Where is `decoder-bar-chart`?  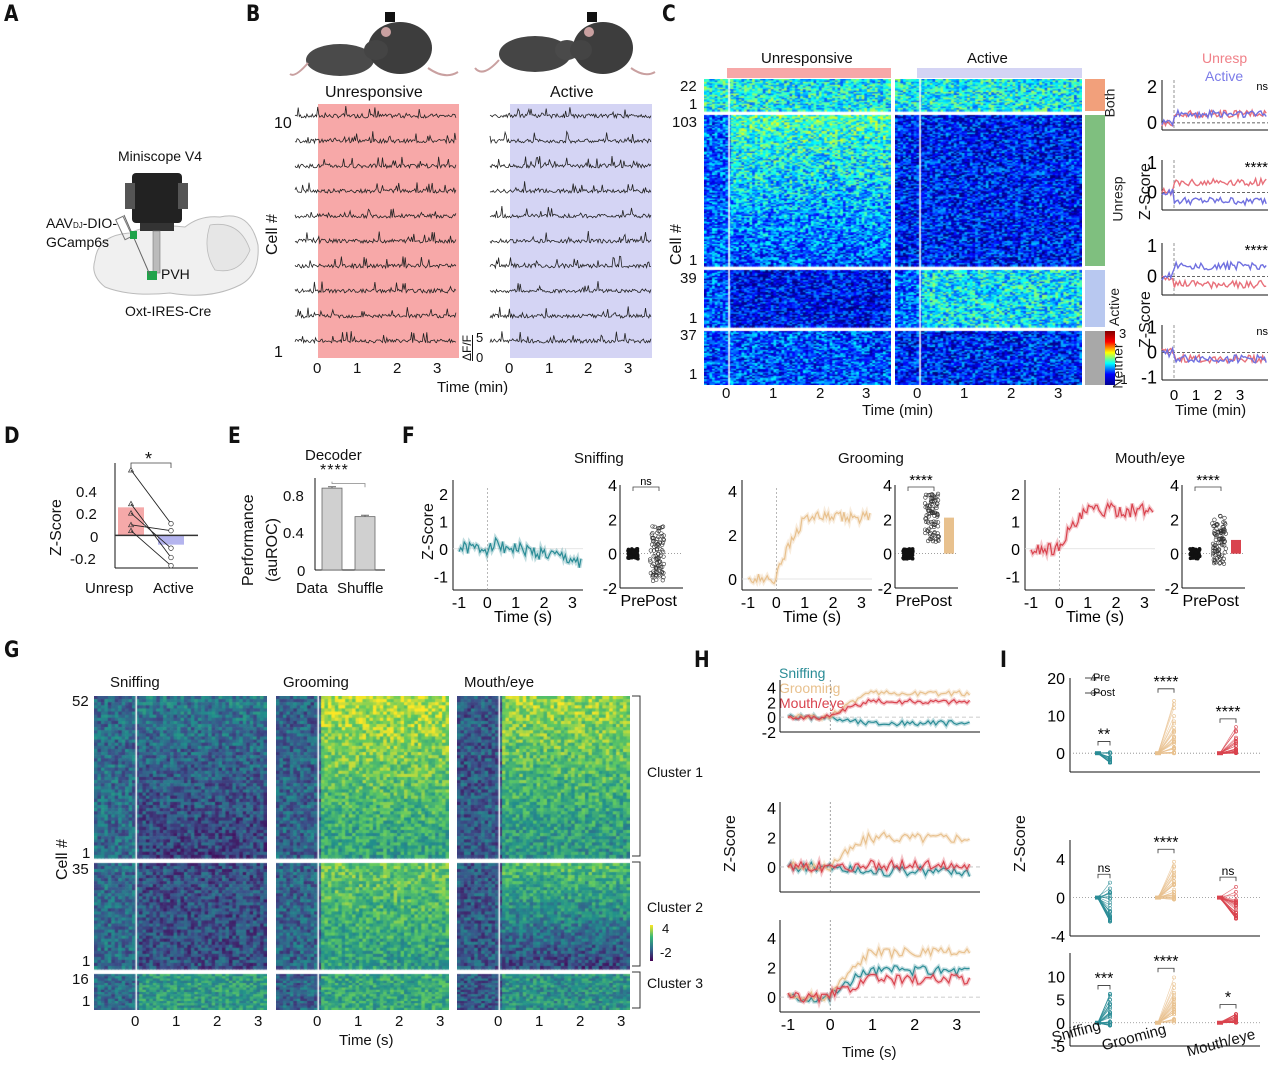 decoder-bar-chart is located at coordinates (349, 524).